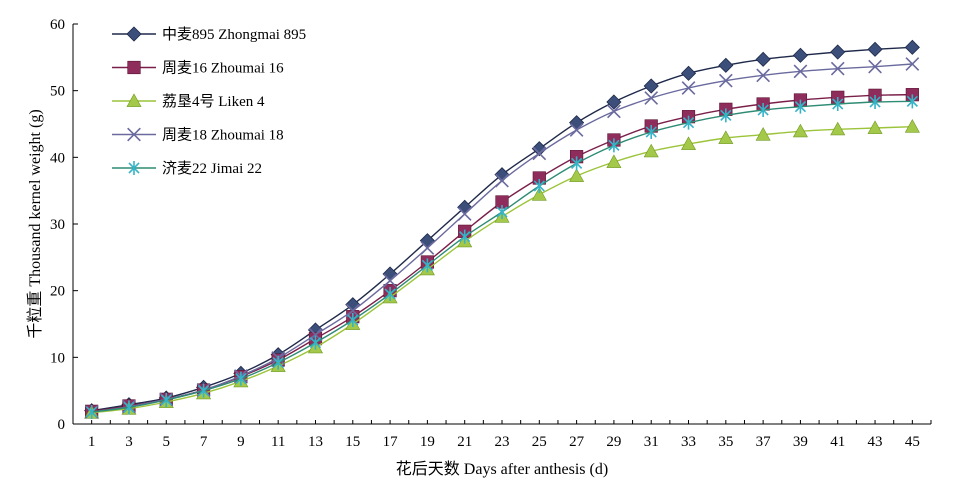  Describe the element at coordinates (234, 34) in the screenshot. I see `legend-label: 中麦895 Zhongmai 895` at that location.